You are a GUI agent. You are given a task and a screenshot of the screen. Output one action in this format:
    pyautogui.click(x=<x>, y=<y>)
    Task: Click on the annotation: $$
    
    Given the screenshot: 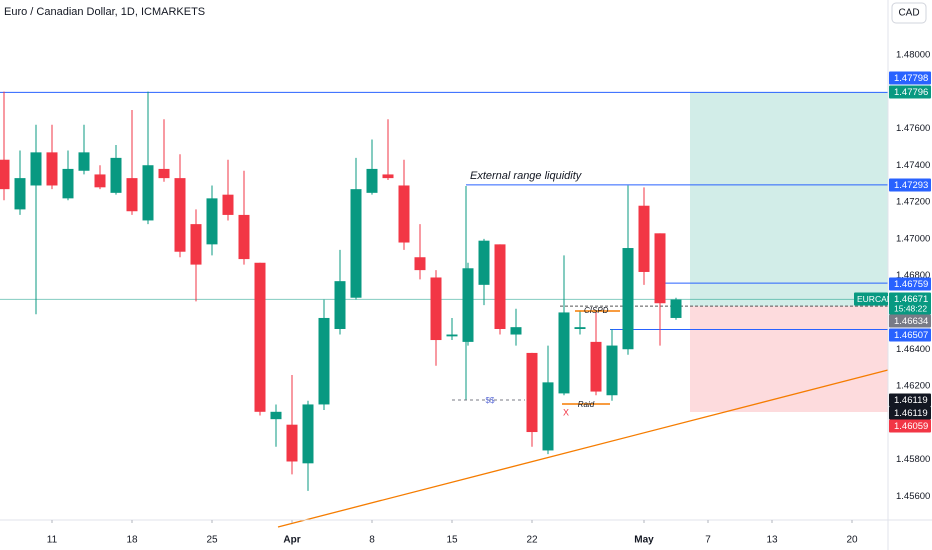 What is the action you would take?
    pyautogui.click(x=490, y=400)
    